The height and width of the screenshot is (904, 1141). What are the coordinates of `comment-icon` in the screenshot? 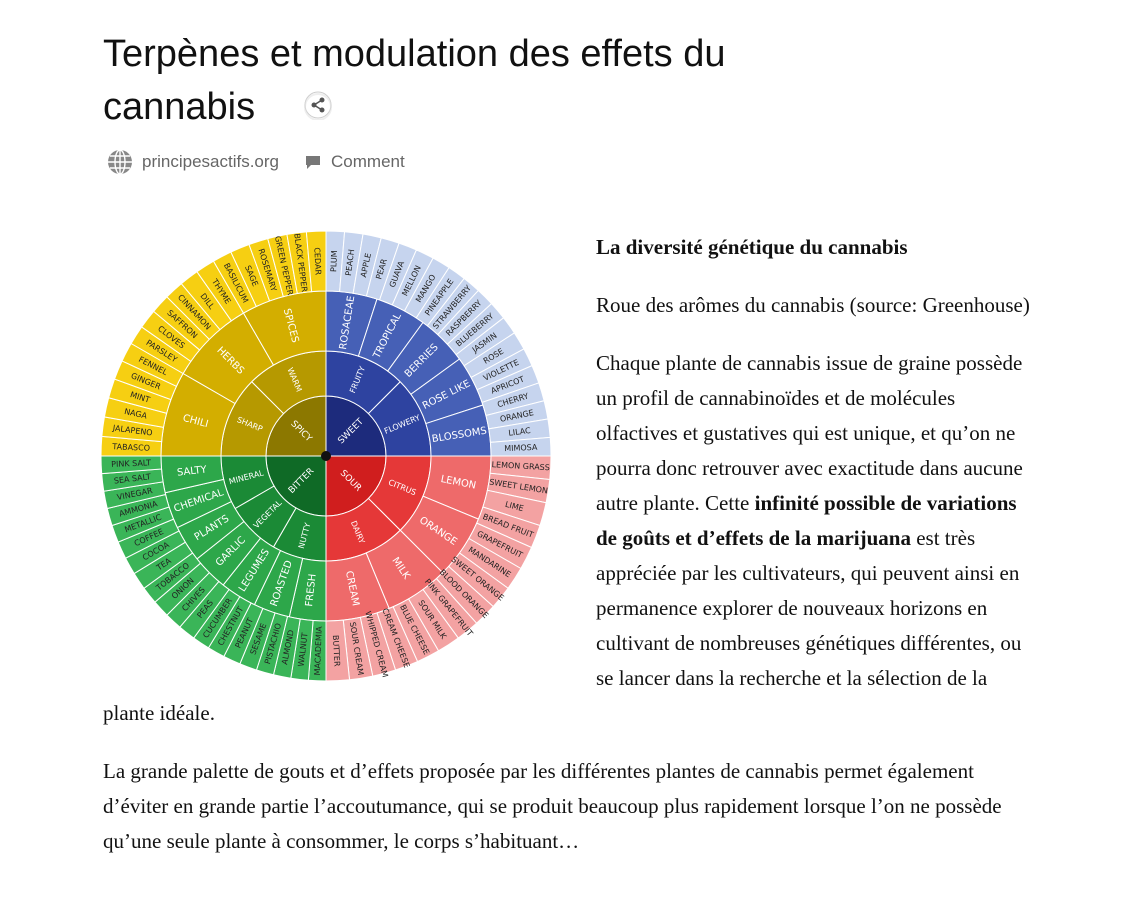 It's located at (313, 162).